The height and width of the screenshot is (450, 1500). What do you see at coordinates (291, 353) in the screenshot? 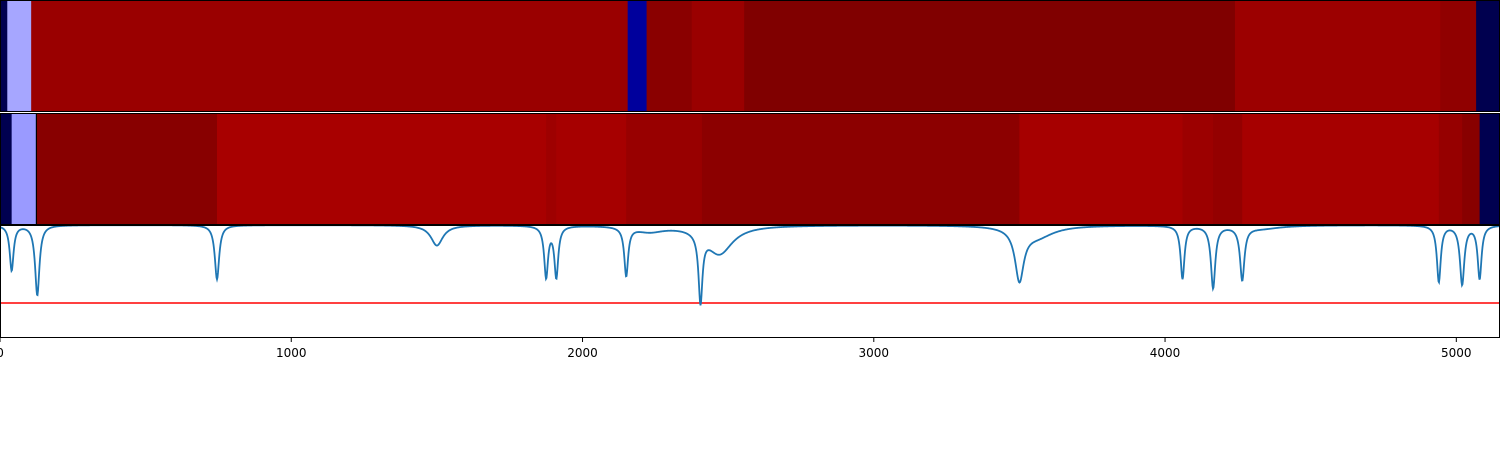
I see `x-tick-label: 1000` at bounding box center [291, 353].